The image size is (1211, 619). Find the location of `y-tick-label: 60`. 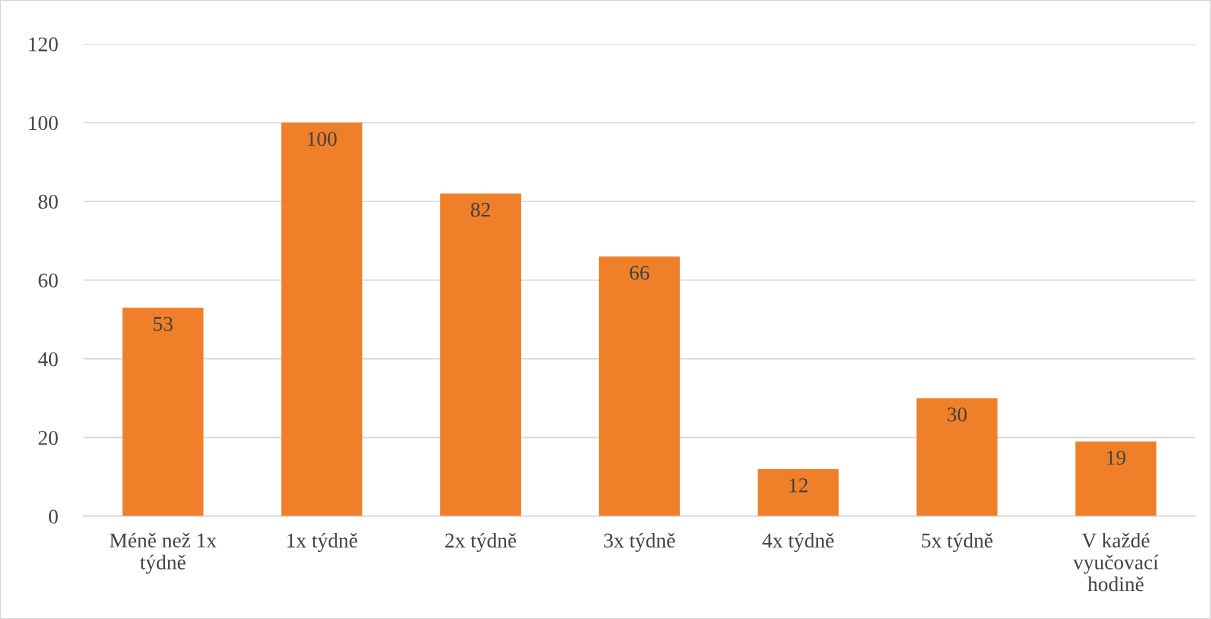

y-tick-label: 60 is located at coordinates (48, 280).